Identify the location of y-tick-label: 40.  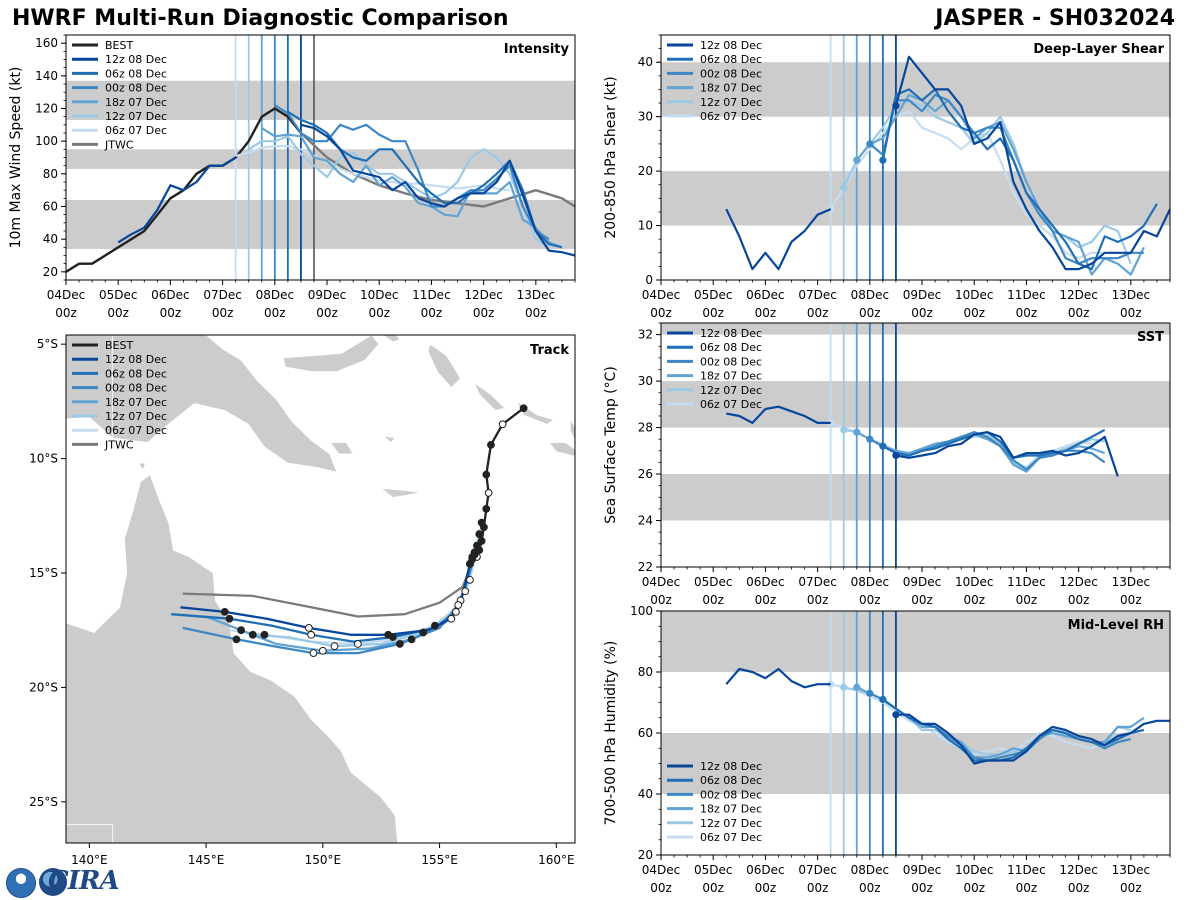
(645, 794).